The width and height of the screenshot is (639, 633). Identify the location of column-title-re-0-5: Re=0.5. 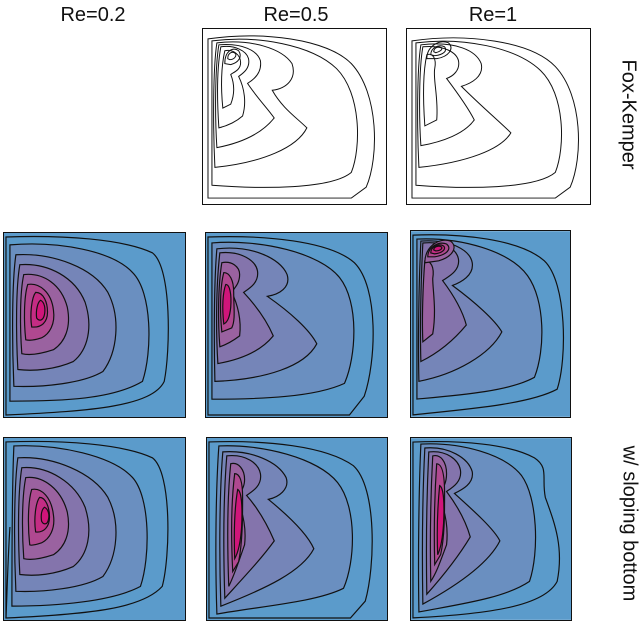
(296, 15).